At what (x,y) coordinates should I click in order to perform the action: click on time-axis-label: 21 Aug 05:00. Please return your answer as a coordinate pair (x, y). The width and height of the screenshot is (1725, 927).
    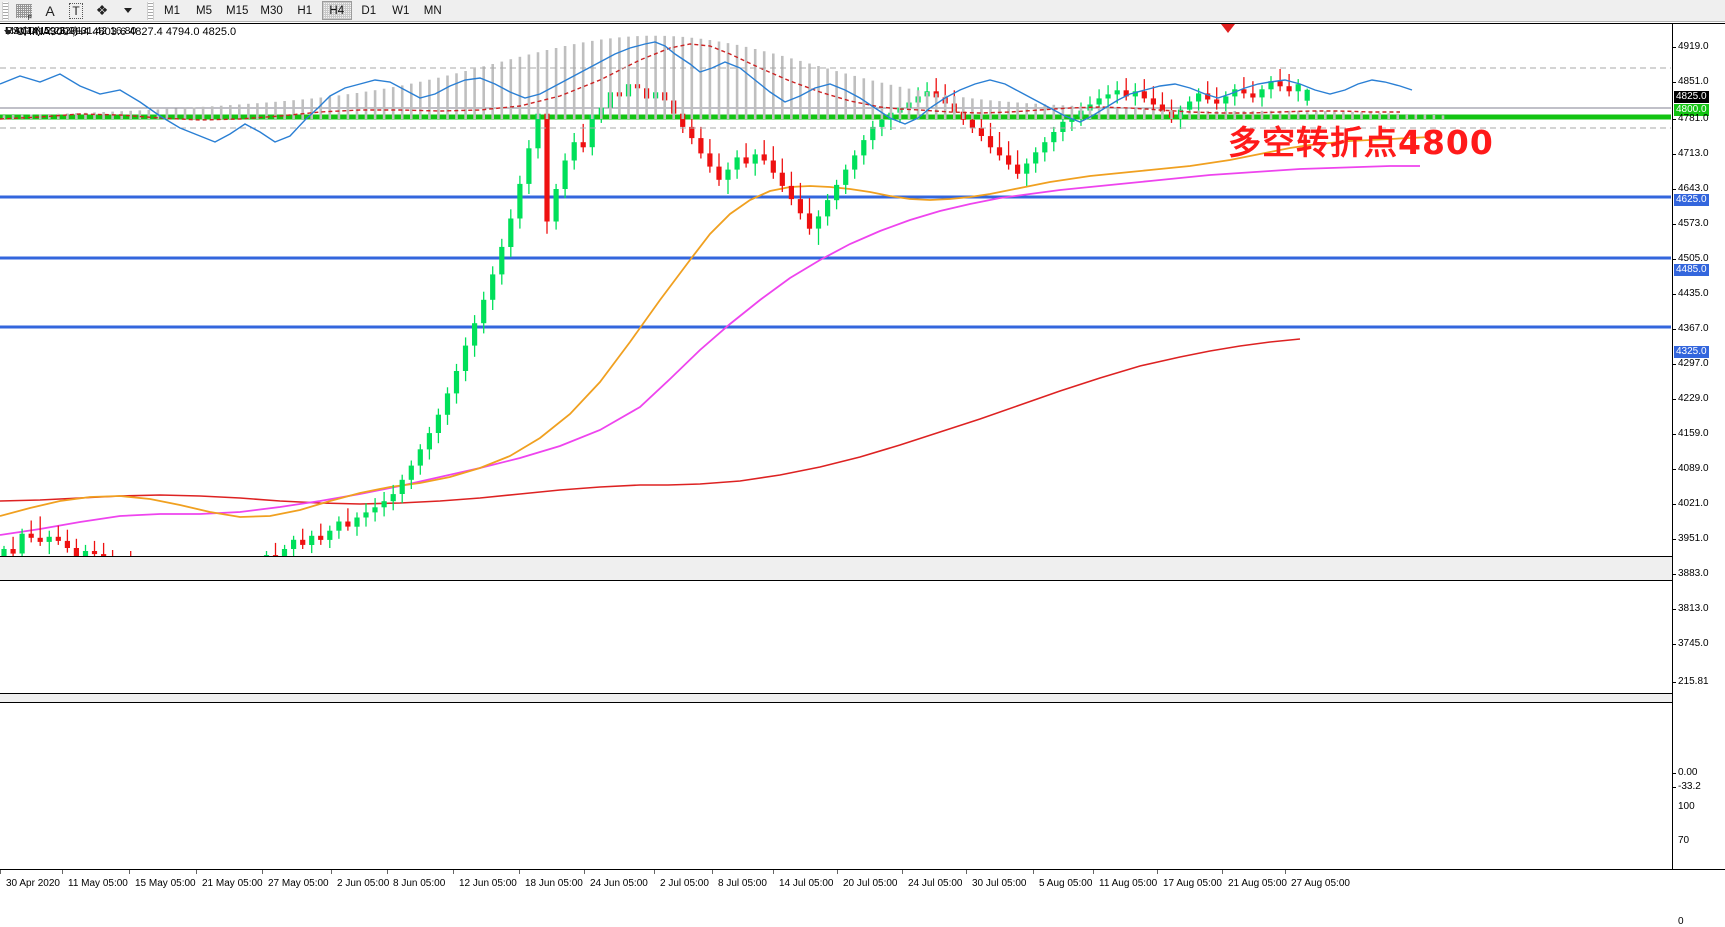
    Looking at the image, I should click on (1257, 883).